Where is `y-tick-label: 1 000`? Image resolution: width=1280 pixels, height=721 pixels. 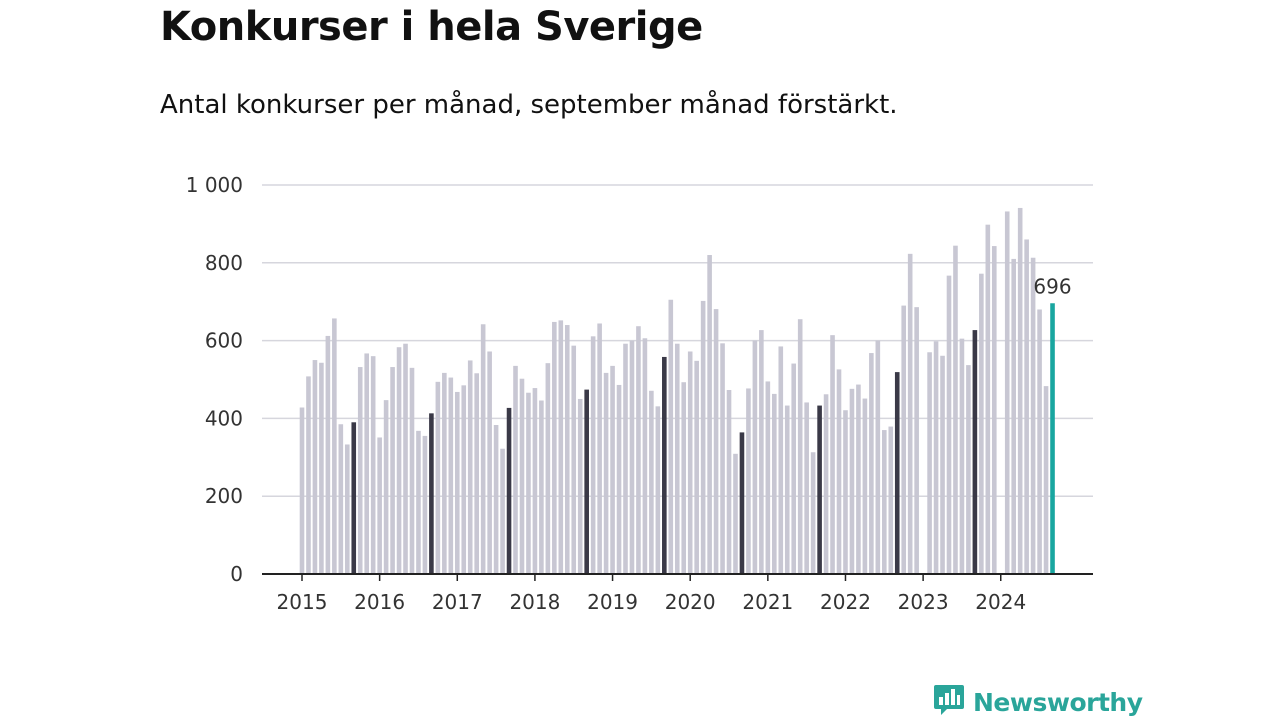 y-tick-label: 1 000 is located at coordinates (214, 185).